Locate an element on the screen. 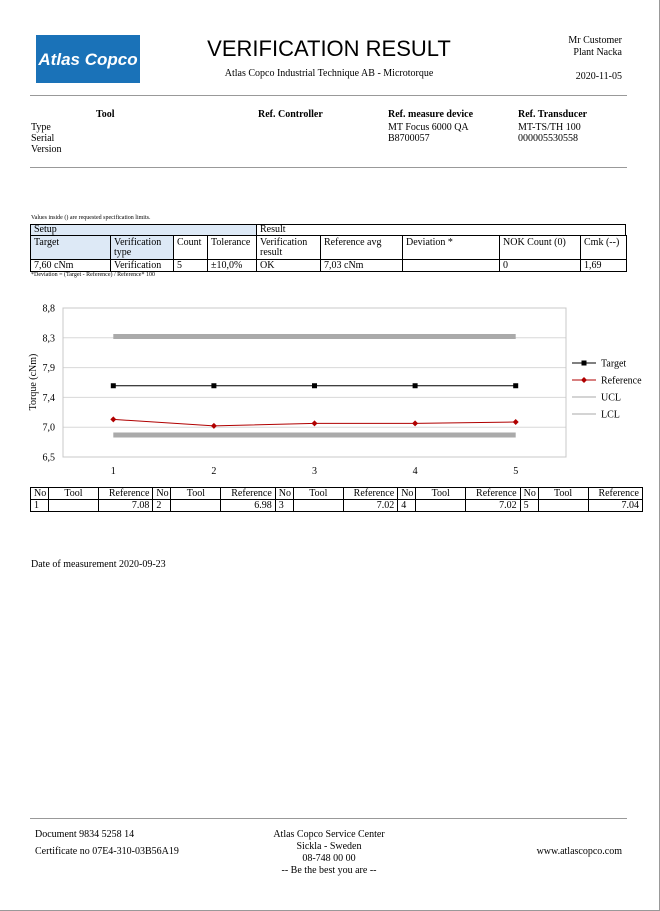 The height and width of the screenshot is (911, 660). info-line: Serial is located at coordinates (43, 138).